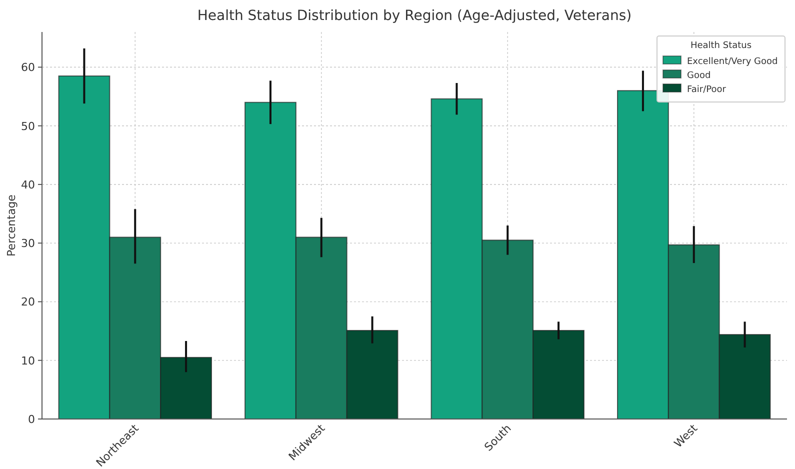 The height and width of the screenshot is (469, 795). Describe the element at coordinates (28, 302) in the screenshot. I see `y-tick-label: 20` at that location.